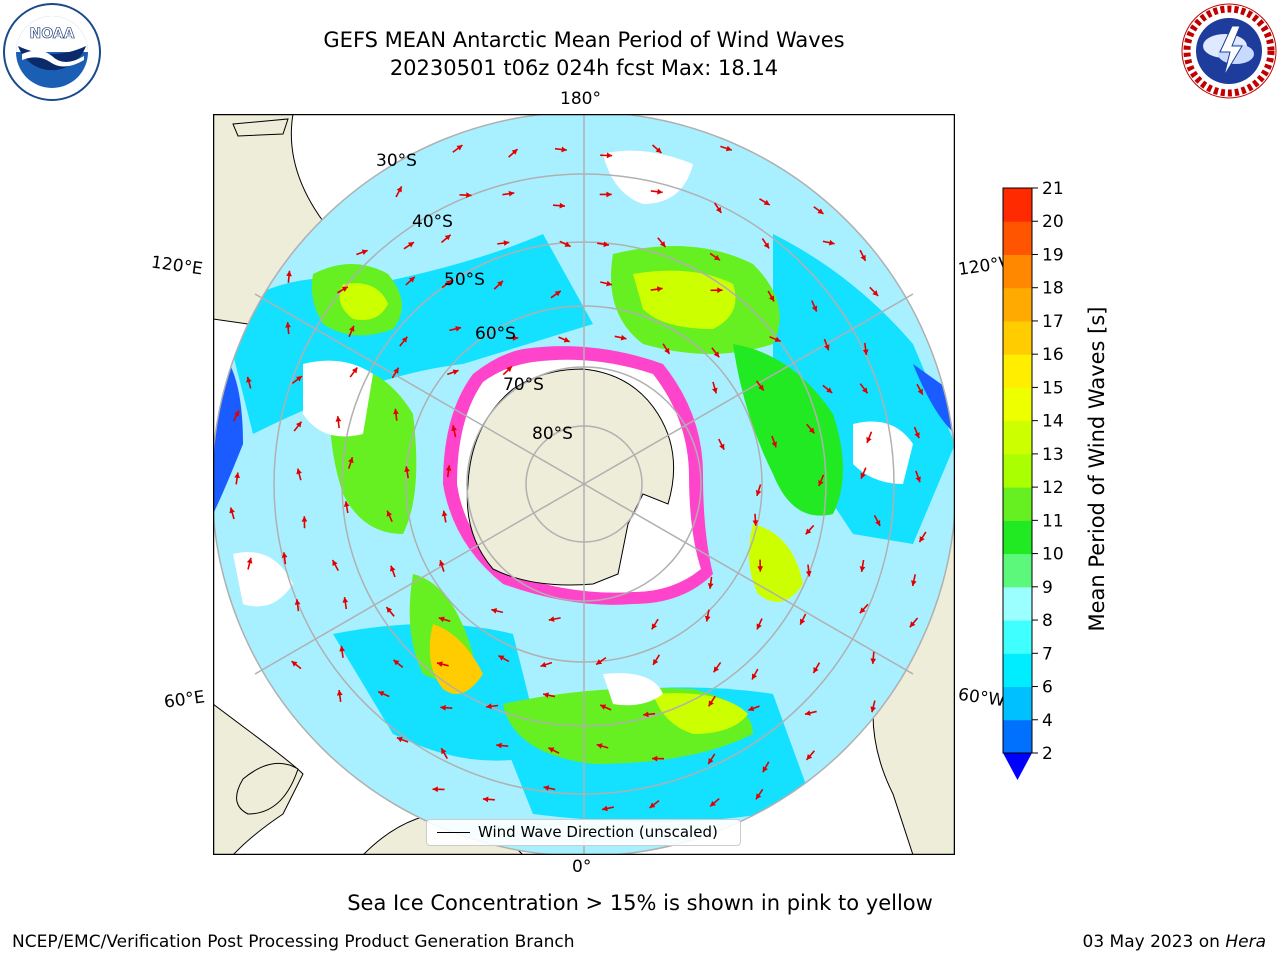 The width and height of the screenshot is (1280, 960). What do you see at coordinates (1053, 222) in the screenshot?
I see `colorbar-tick-label: 20` at bounding box center [1053, 222].